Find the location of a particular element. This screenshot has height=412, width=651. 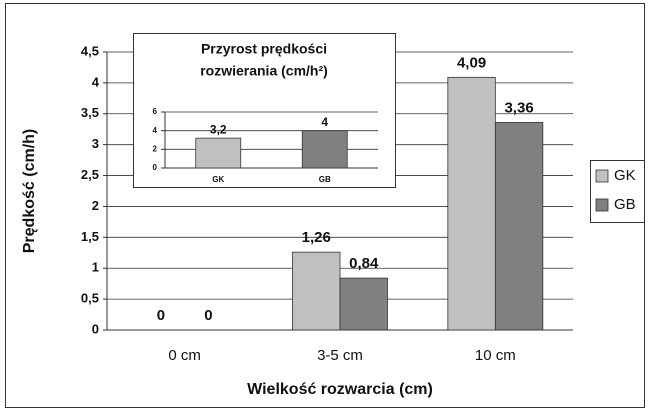

y-tick-label: 1 is located at coordinates (95, 267).